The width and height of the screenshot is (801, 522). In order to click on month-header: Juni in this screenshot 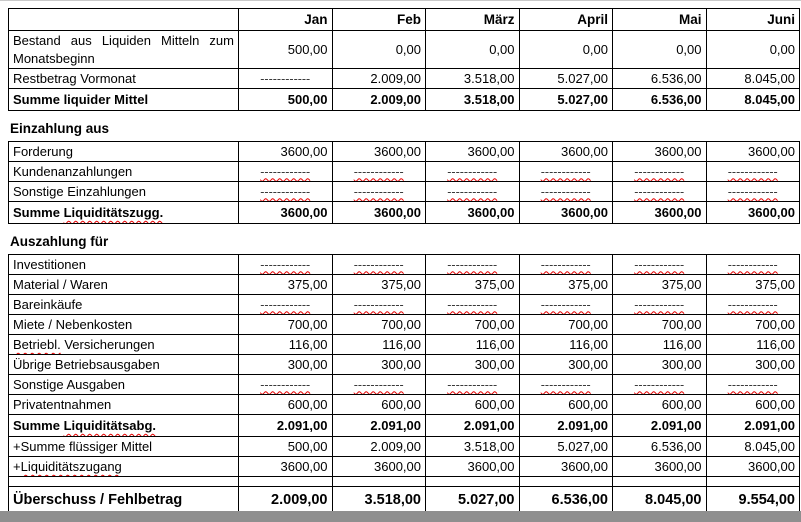, I will do `click(752, 19)`.